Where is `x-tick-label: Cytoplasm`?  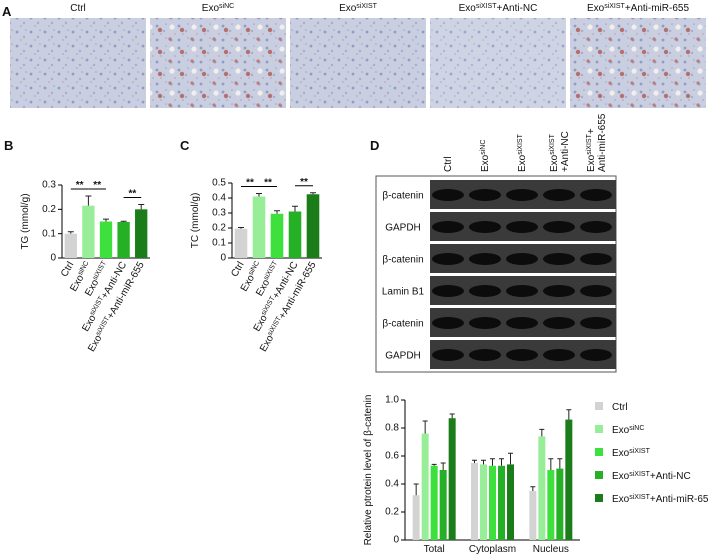
x-tick-label: Cytoplasm is located at coordinates (492, 549).